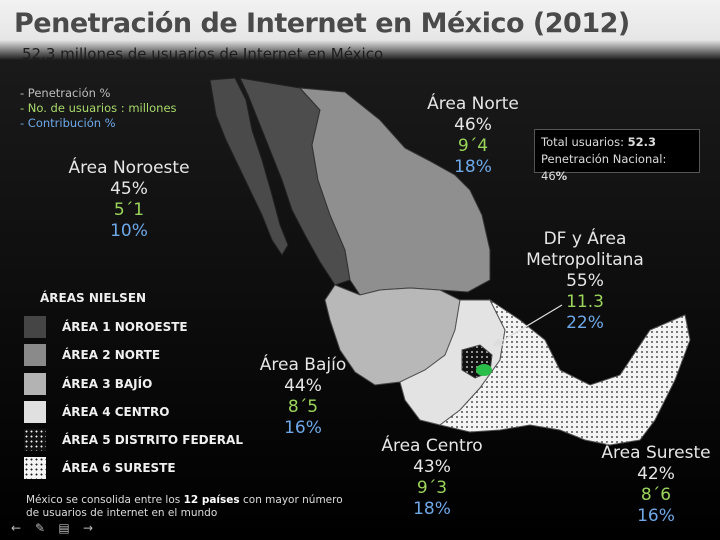 The width and height of the screenshot is (720, 540). I want to click on nielsen-heading: ÁREAS NIELSEN, so click(93, 298).